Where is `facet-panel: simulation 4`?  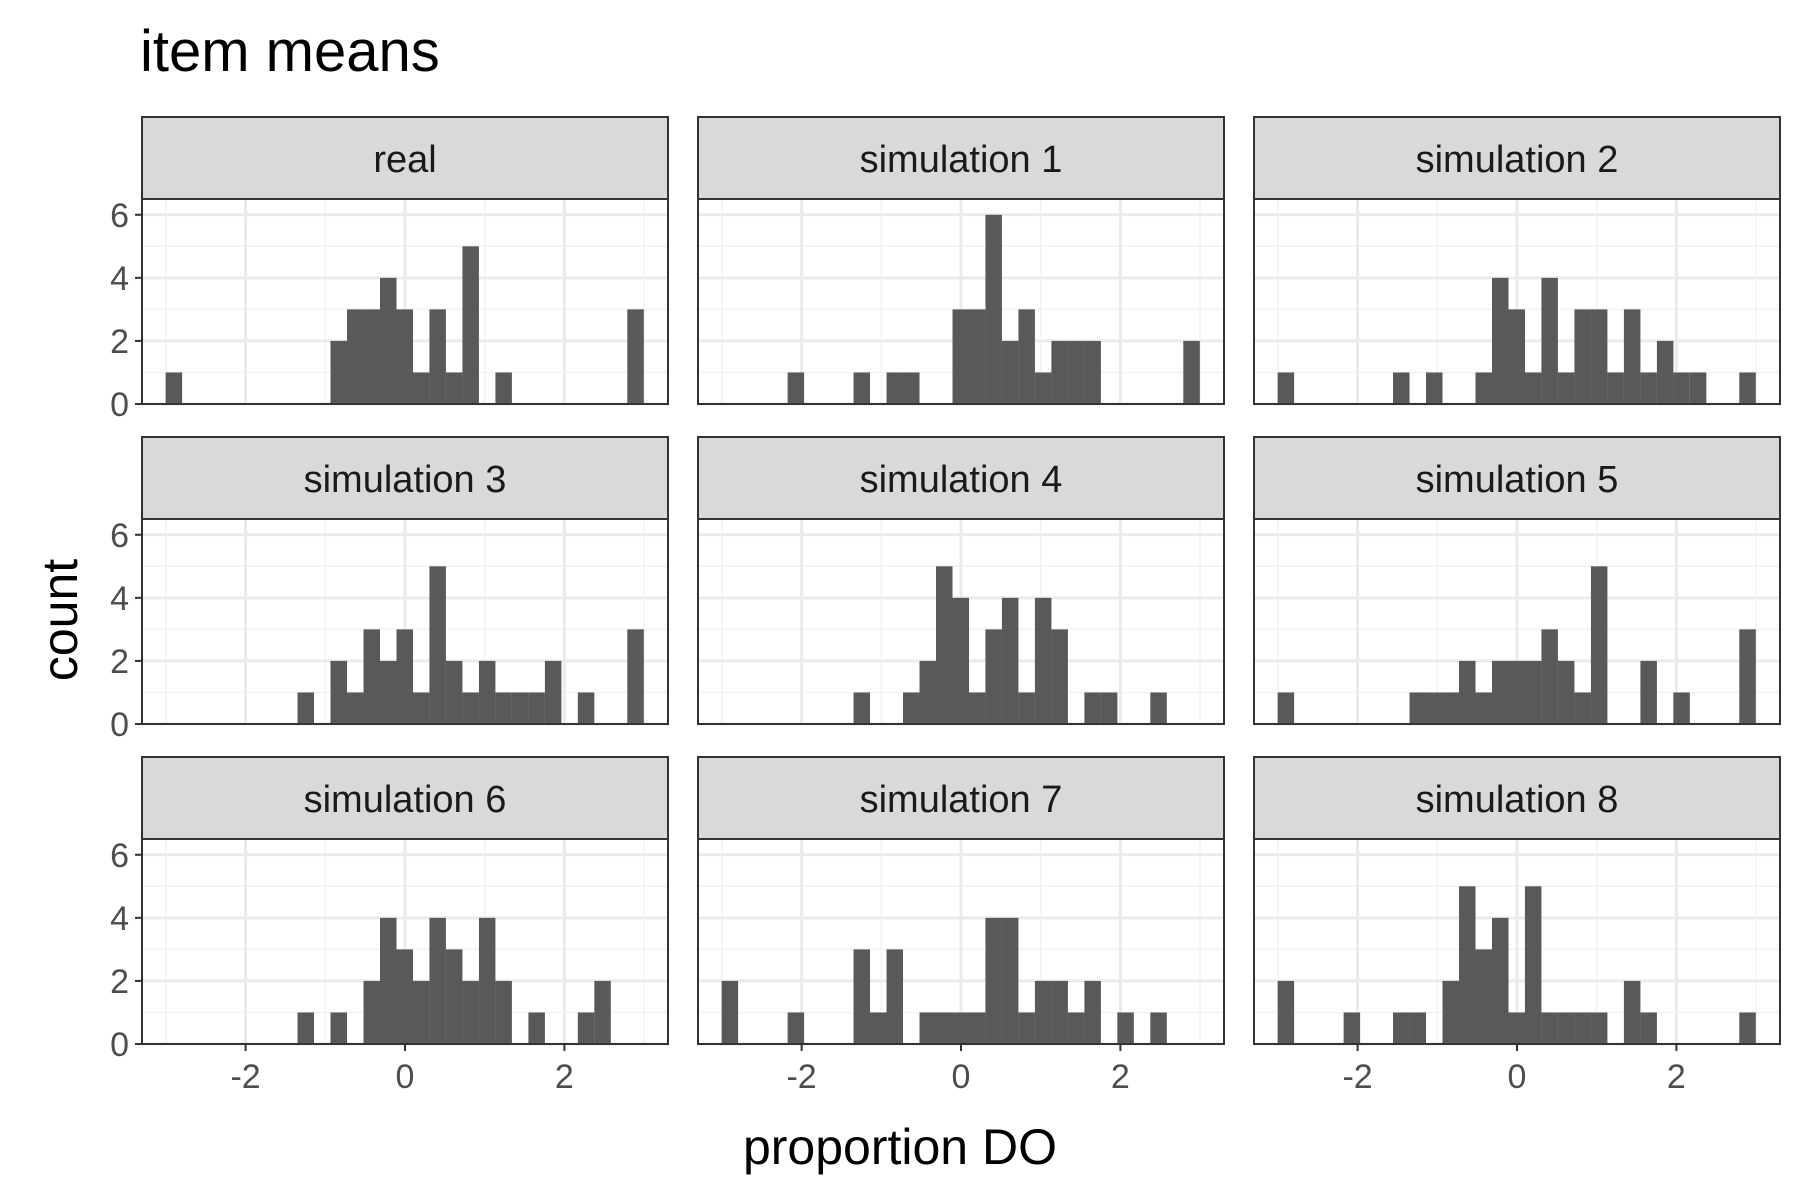
facet-panel: simulation 4 is located at coordinates (961, 581).